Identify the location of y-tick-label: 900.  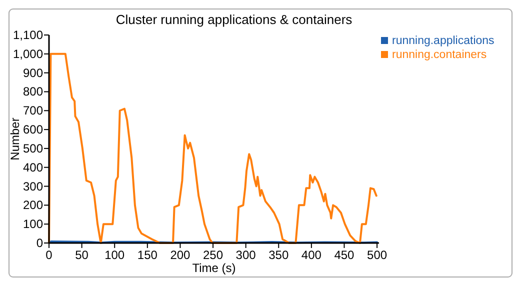
(33, 73).